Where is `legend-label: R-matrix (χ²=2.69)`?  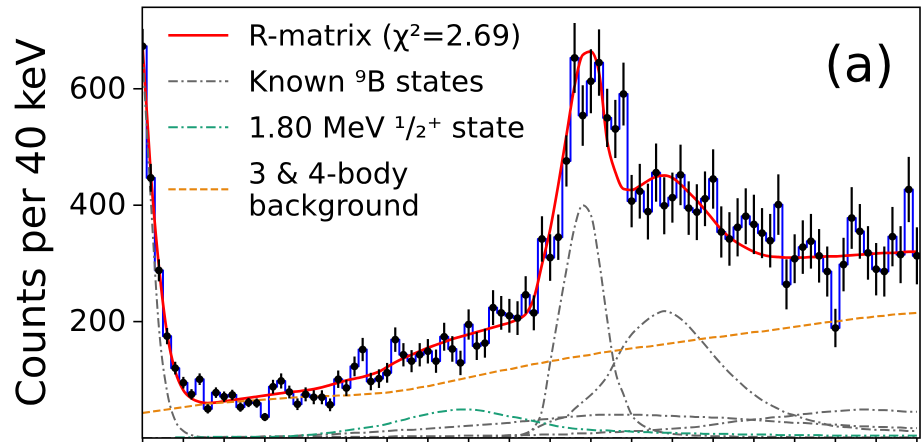
legend-label: R-matrix (χ²=2.69) is located at coordinates (385, 35).